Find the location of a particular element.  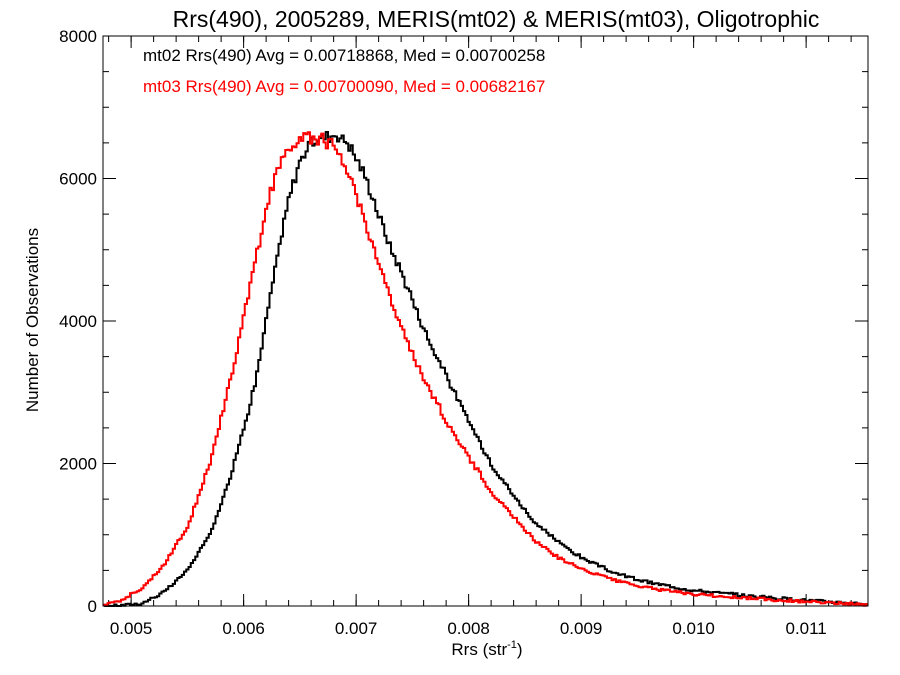

y-tick-label: 4000 is located at coordinates (78, 321).